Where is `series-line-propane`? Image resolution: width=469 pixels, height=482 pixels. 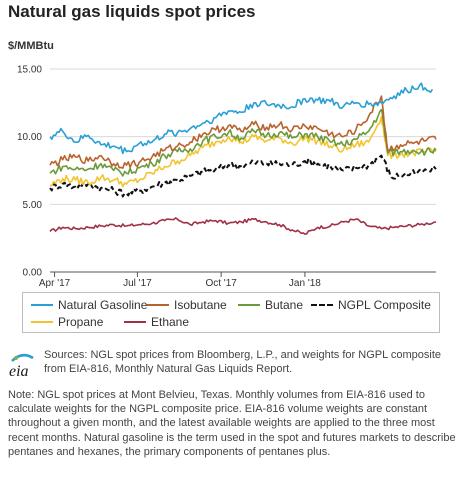
series-line-propane is located at coordinates (243, 151).